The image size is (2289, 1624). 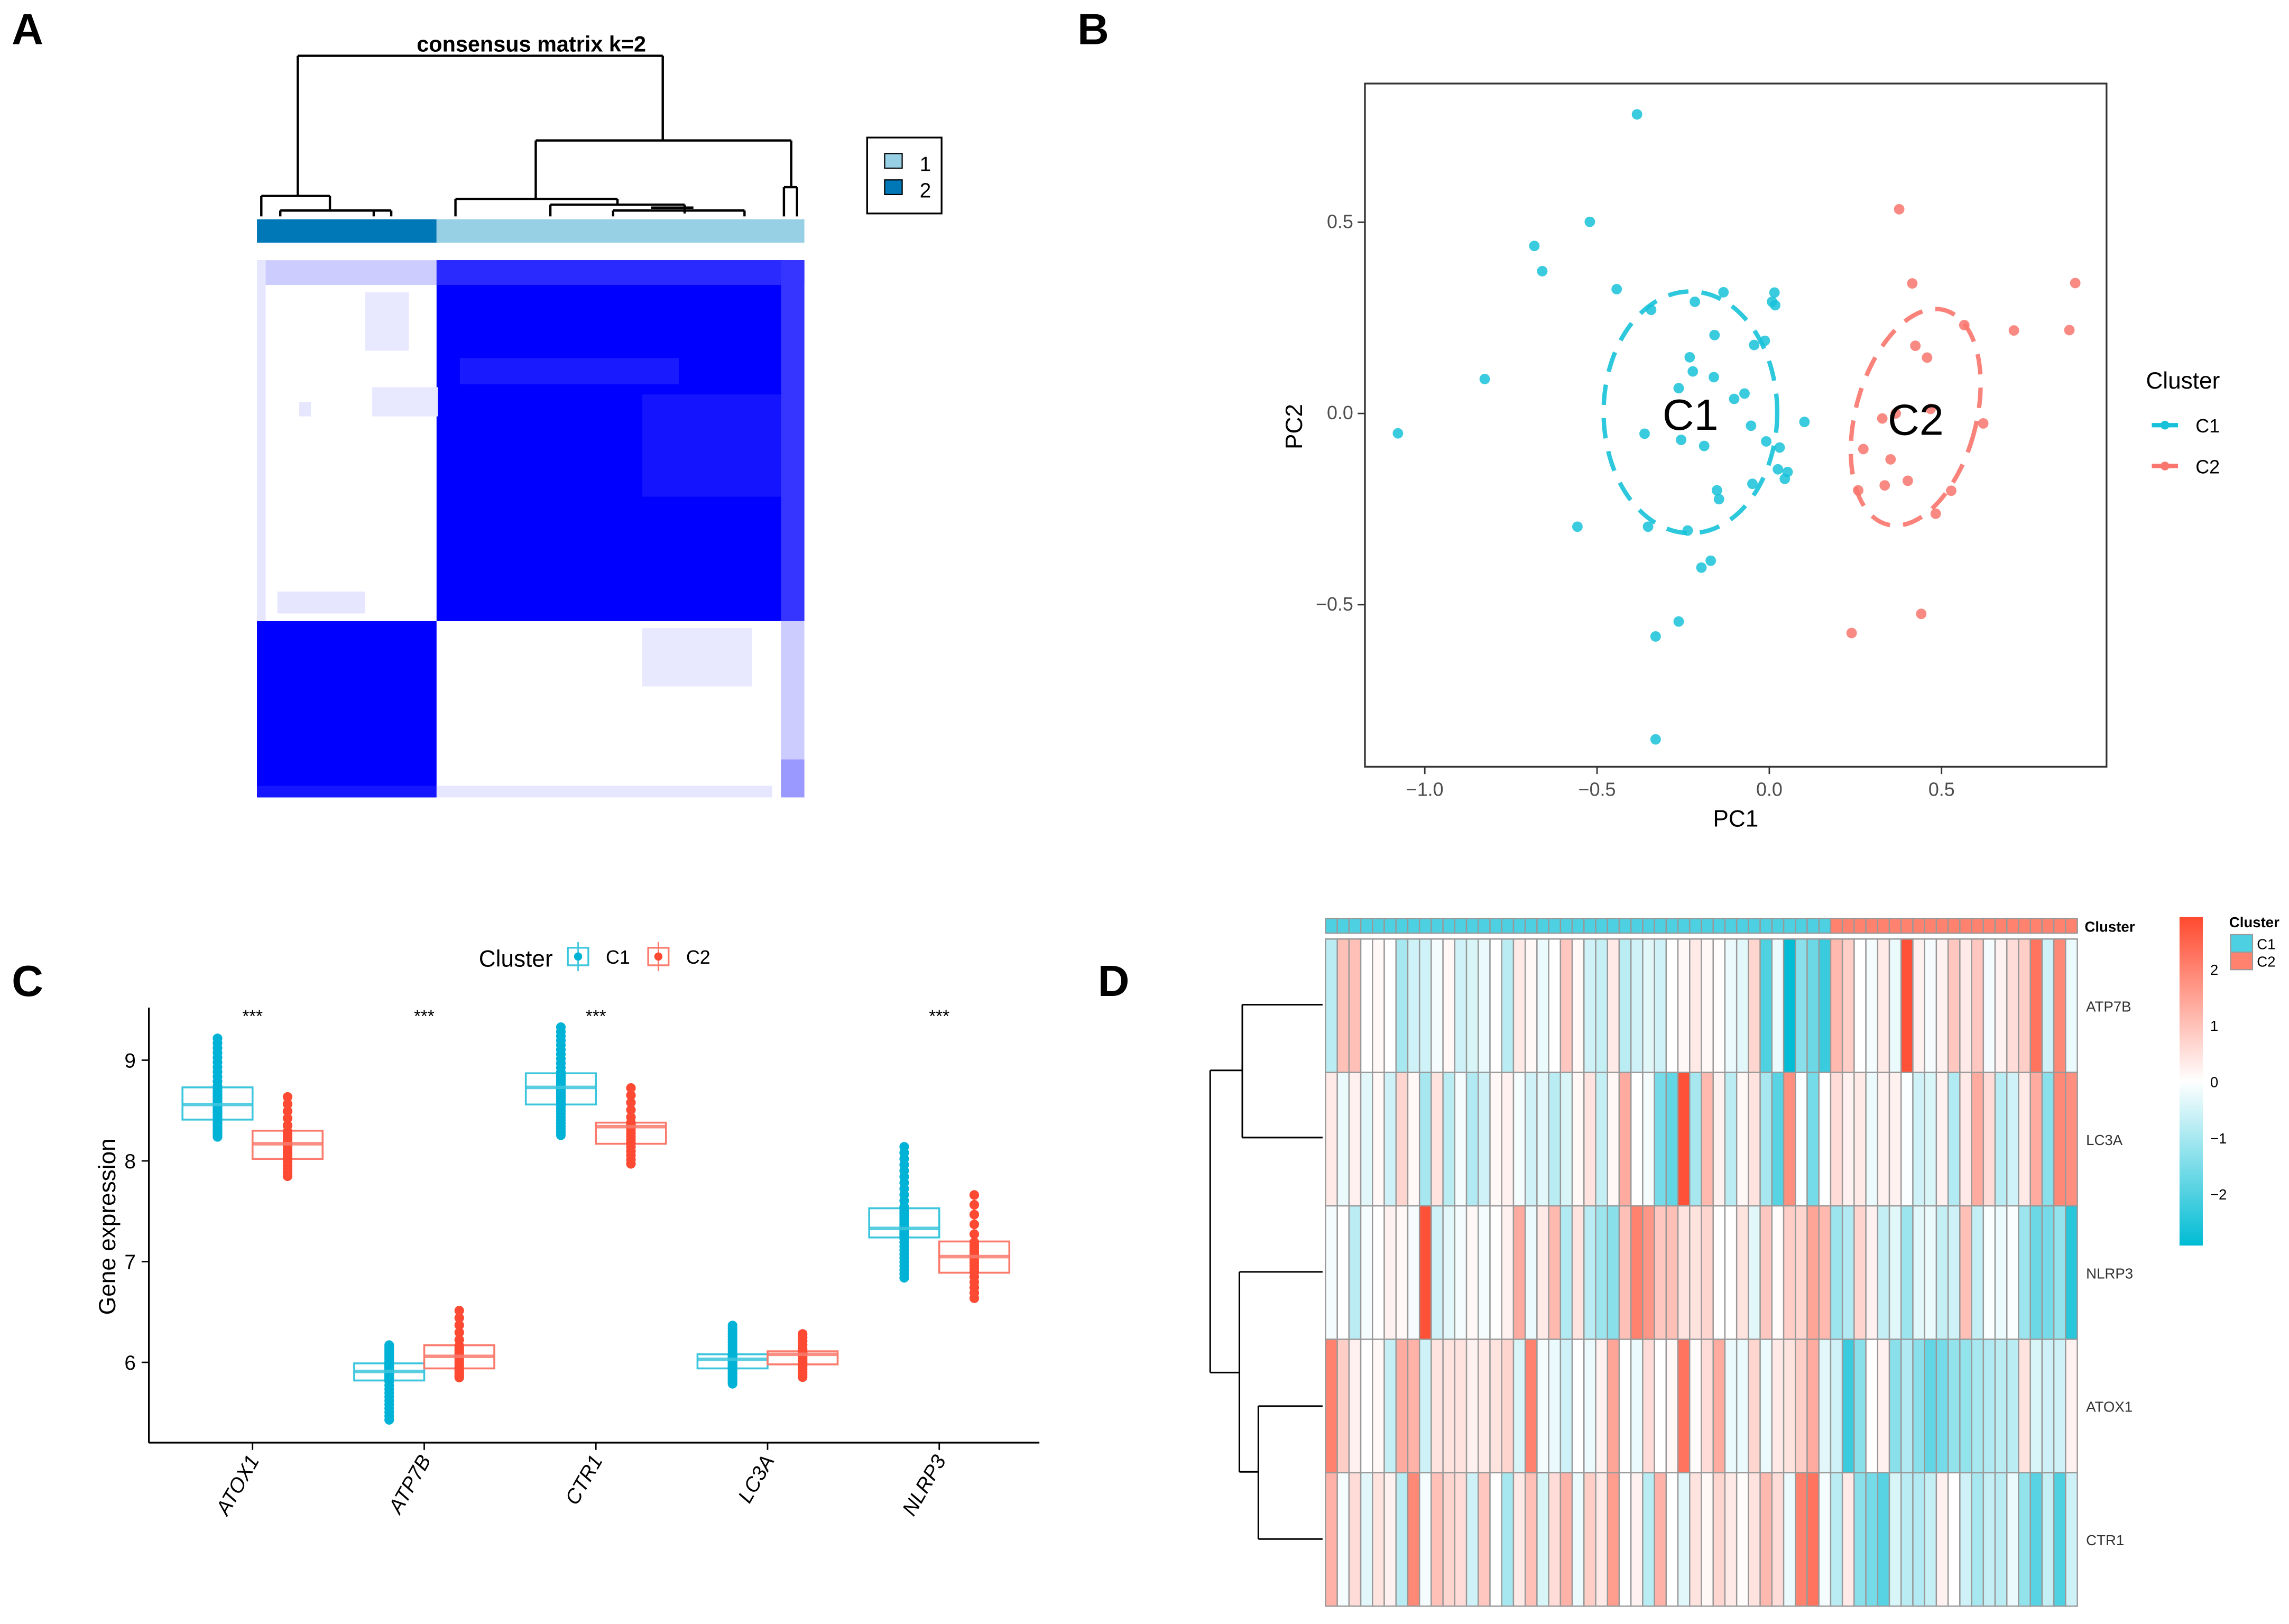 I want to click on panel-label-d: D, so click(x=1114, y=980).